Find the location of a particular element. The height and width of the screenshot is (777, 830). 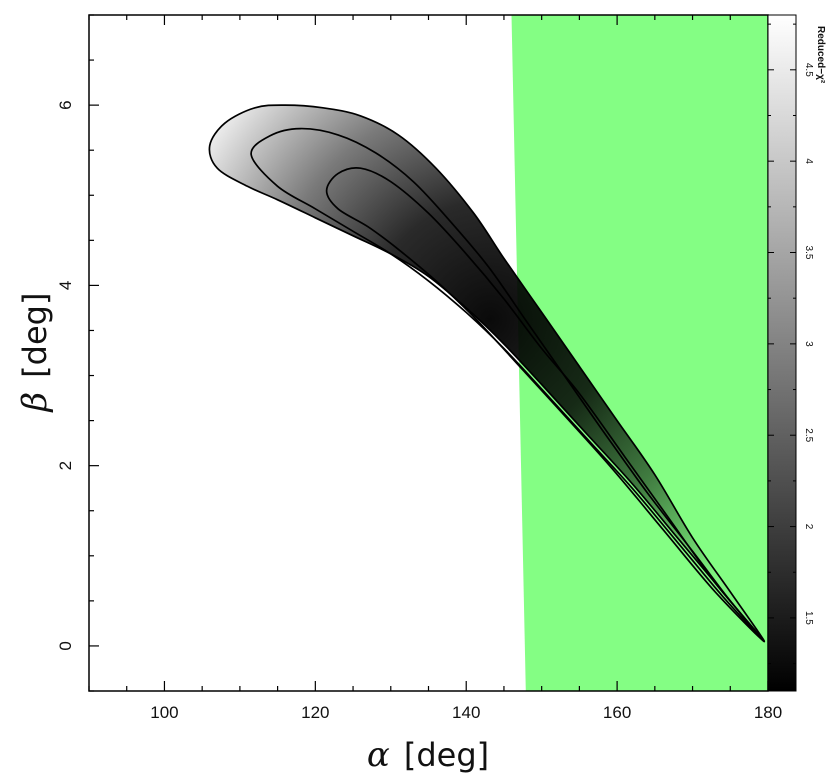

y-axis-unit: [deg] is located at coordinates (35, 335).